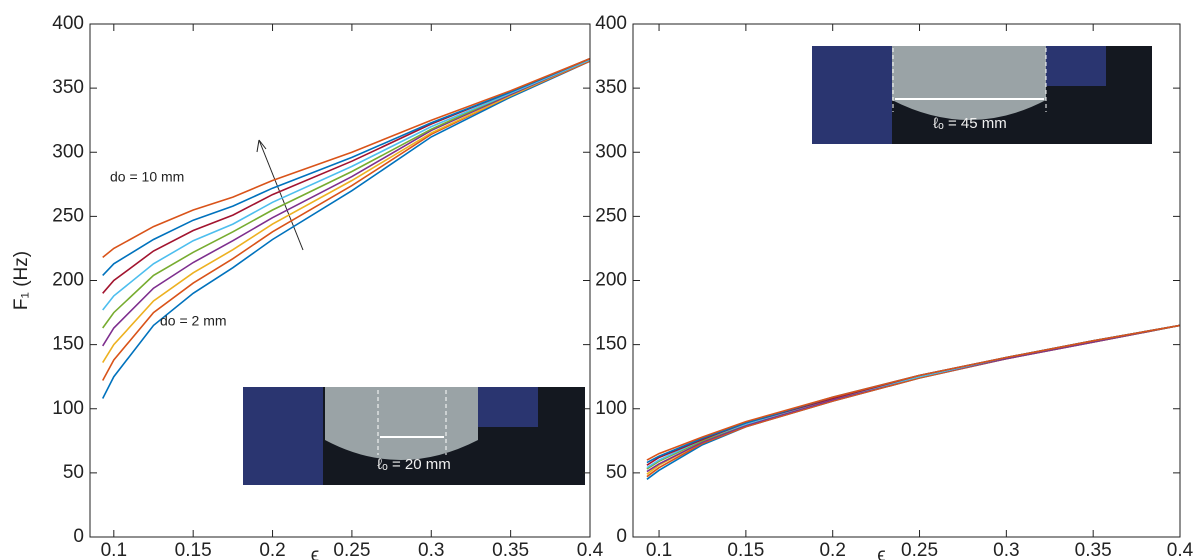 The height and width of the screenshot is (560, 1199). Describe the element at coordinates (413, 464) in the screenshot. I see `annotation: ℓₒ = 20 mm` at that location.